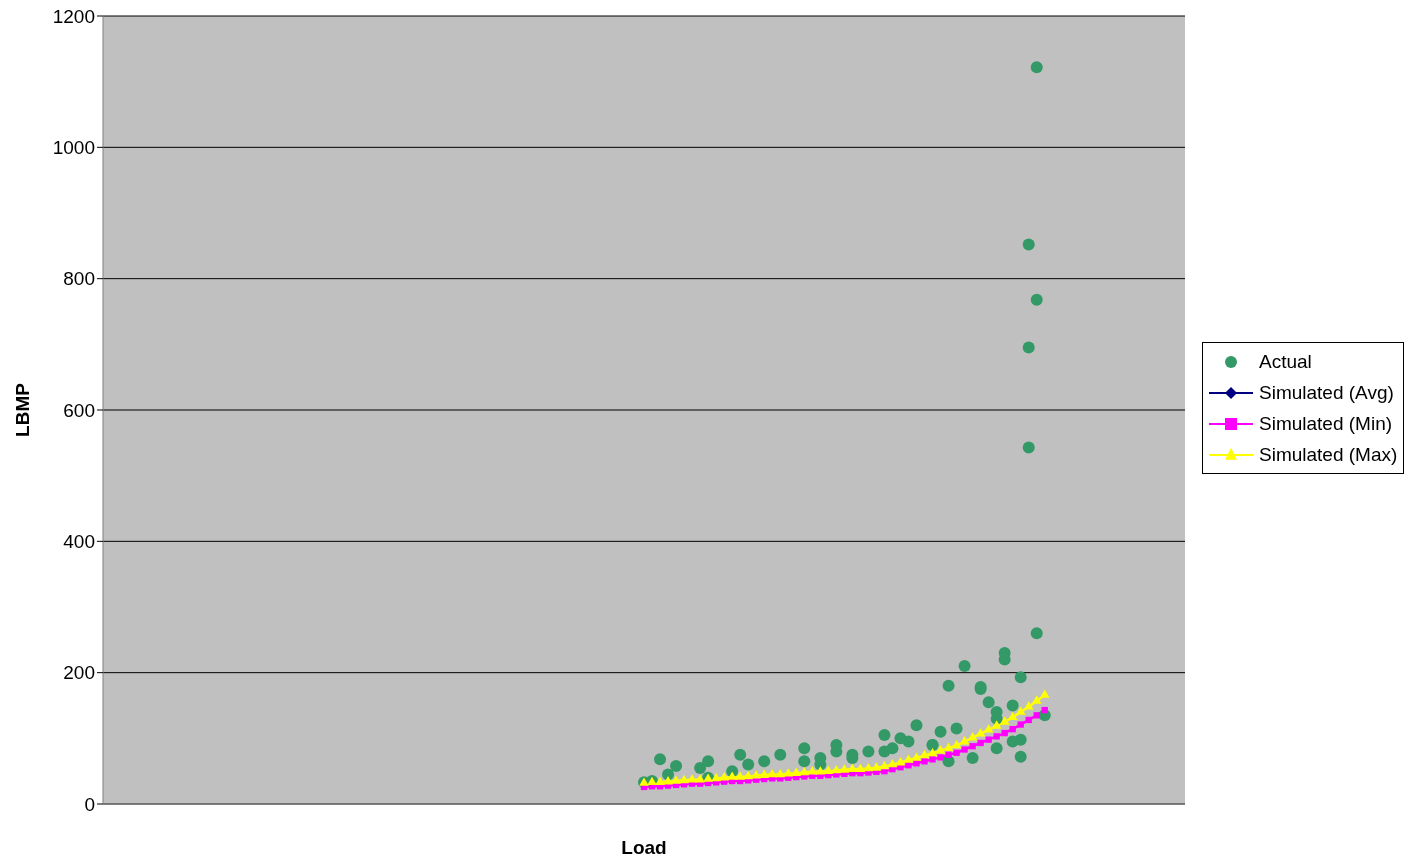 Image resolution: width=1422 pixels, height=856 pixels. What do you see at coordinates (79, 410) in the screenshot?
I see `y-tick-label: 600` at bounding box center [79, 410].